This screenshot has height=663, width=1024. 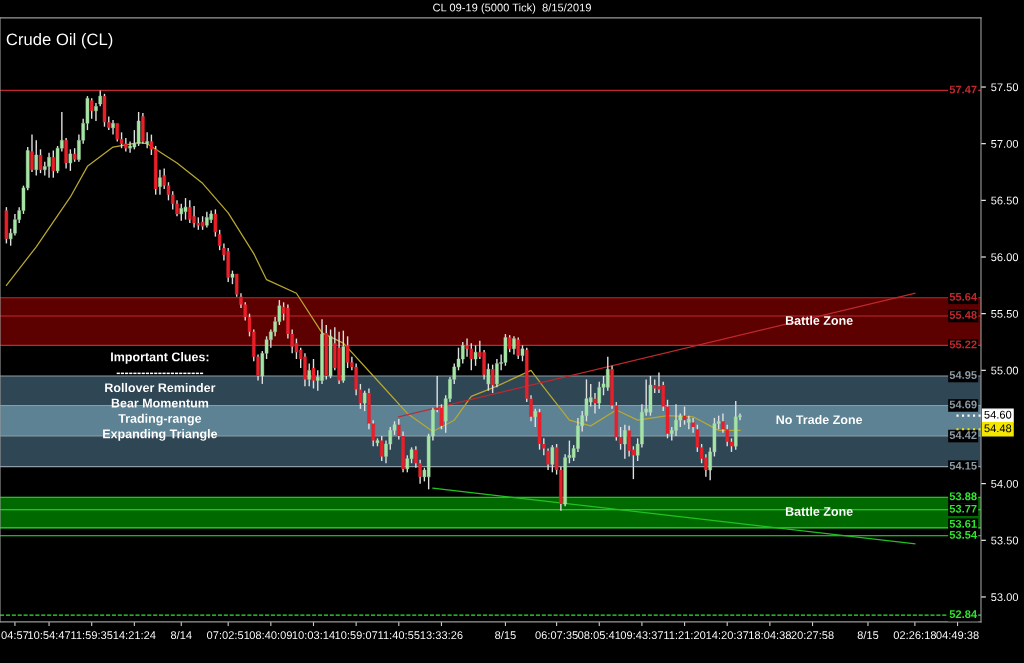 I want to click on ref-line-label: 55.48, so click(x=963, y=315).